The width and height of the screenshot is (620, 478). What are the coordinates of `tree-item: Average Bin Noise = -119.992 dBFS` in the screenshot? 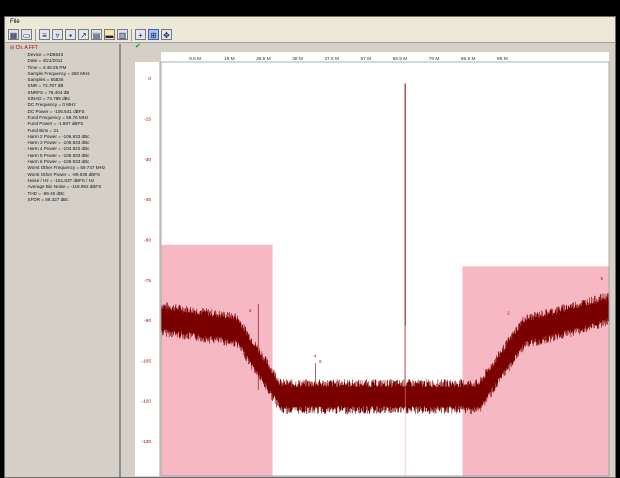 It's located at (62, 187).